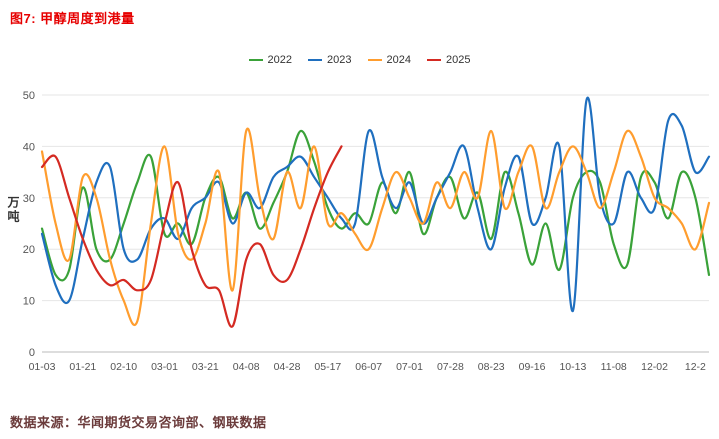  Describe the element at coordinates (29, 96) in the screenshot. I see `y-tick-label: 50` at that location.